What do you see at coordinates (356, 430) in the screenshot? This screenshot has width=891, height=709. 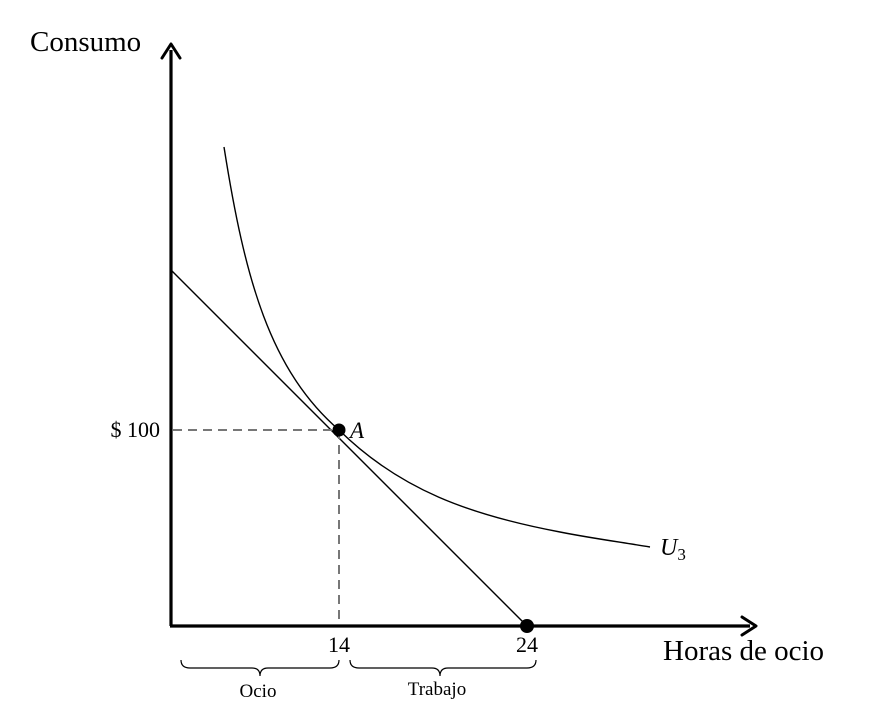 I see `point-a-label: A` at bounding box center [356, 430].